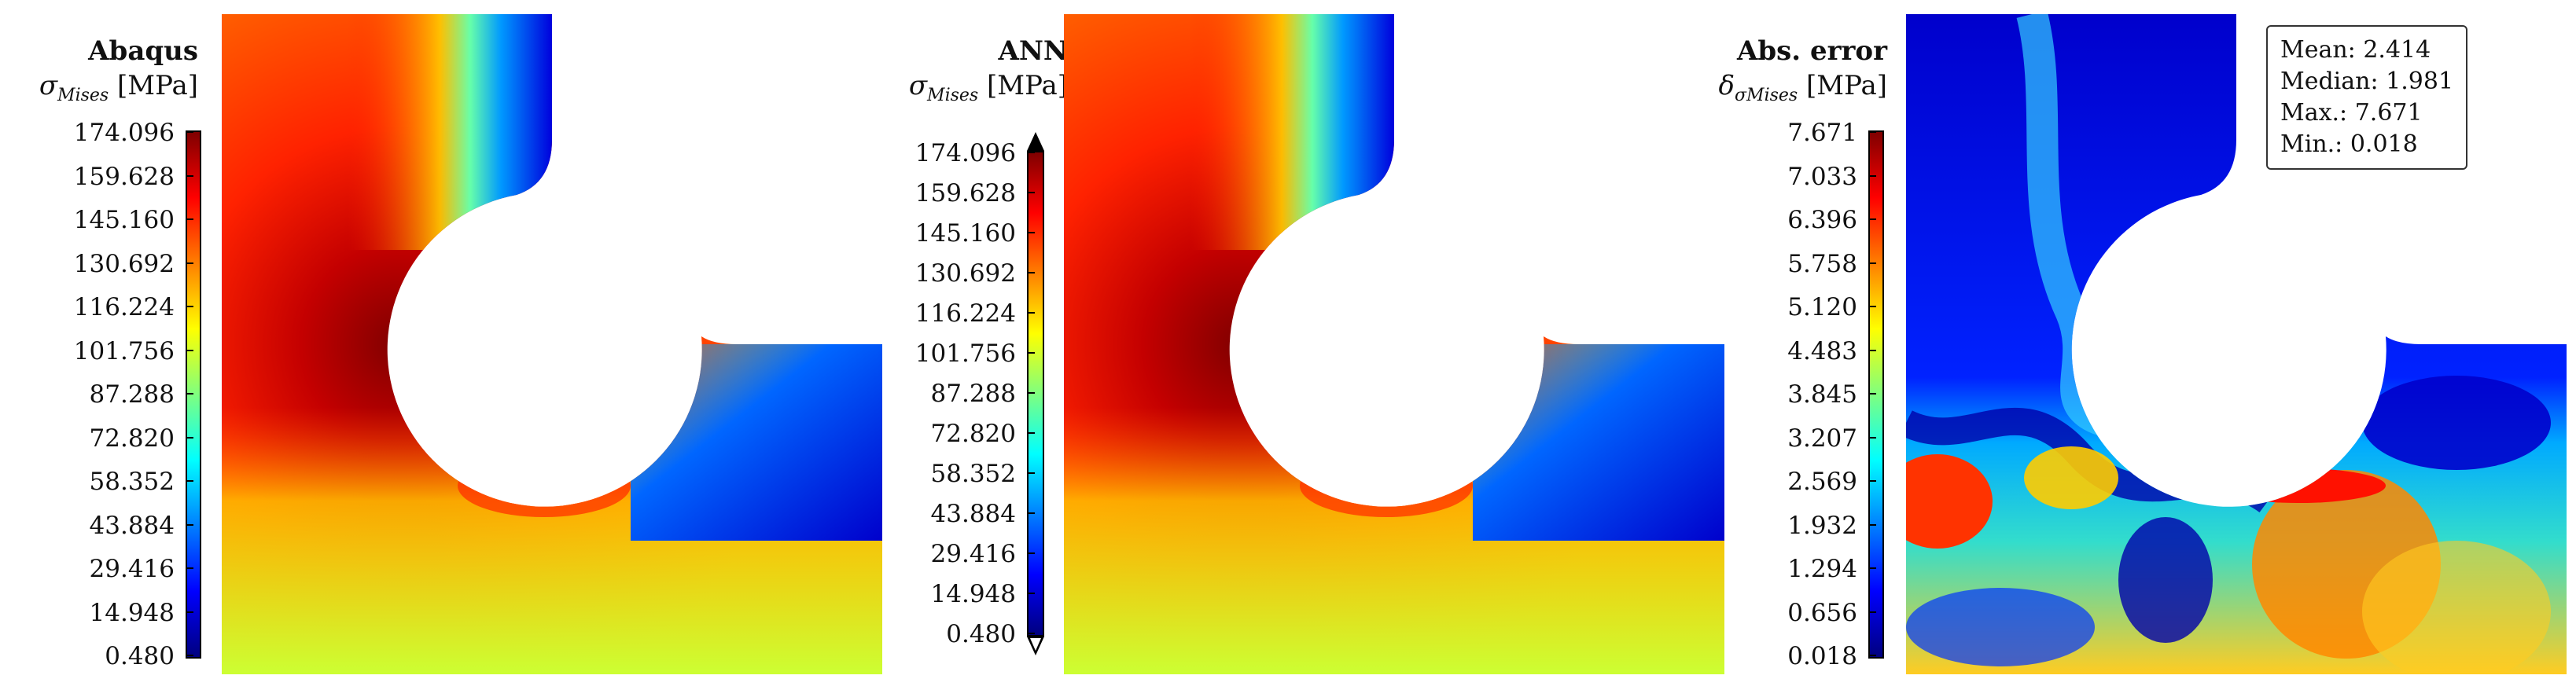 Image resolution: width=2576 pixels, height=690 pixels. What do you see at coordinates (2355, 50) in the screenshot?
I see `stat-mean: Mean: 2.414` at bounding box center [2355, 50].